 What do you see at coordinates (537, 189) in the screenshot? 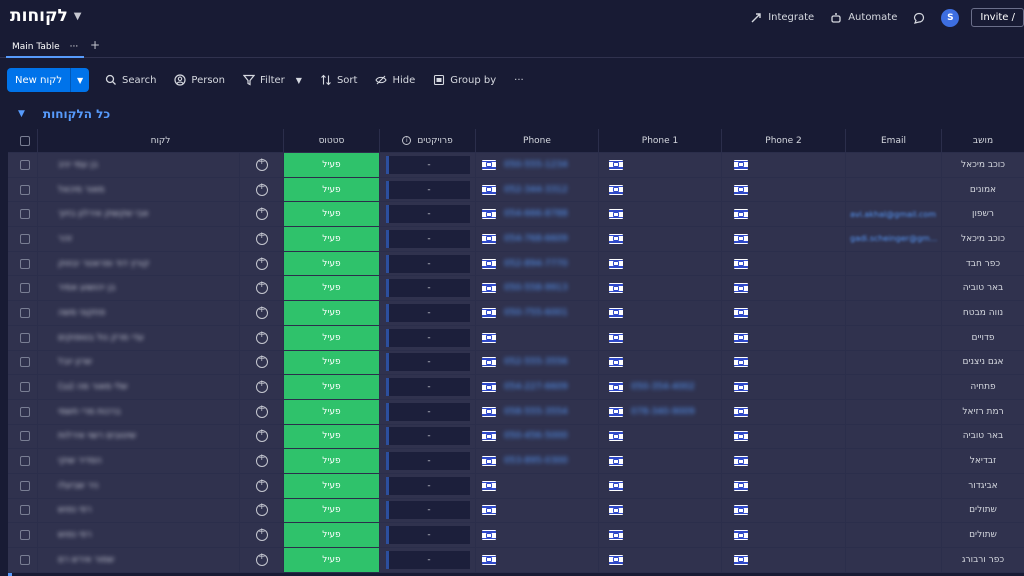
I see `phone-cell: 052-344-3312` at bounding box center [537, 189].